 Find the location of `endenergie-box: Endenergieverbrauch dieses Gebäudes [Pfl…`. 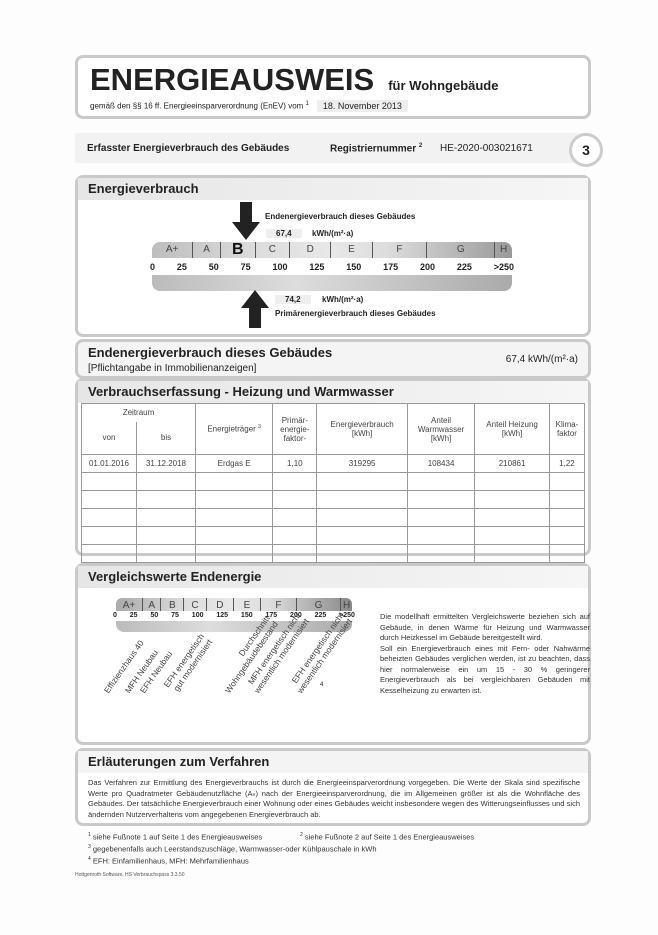

endenergie-box: Endenergieverbrauch dieses Gebäudes [Pfl… is located at coordinates (333, 359).